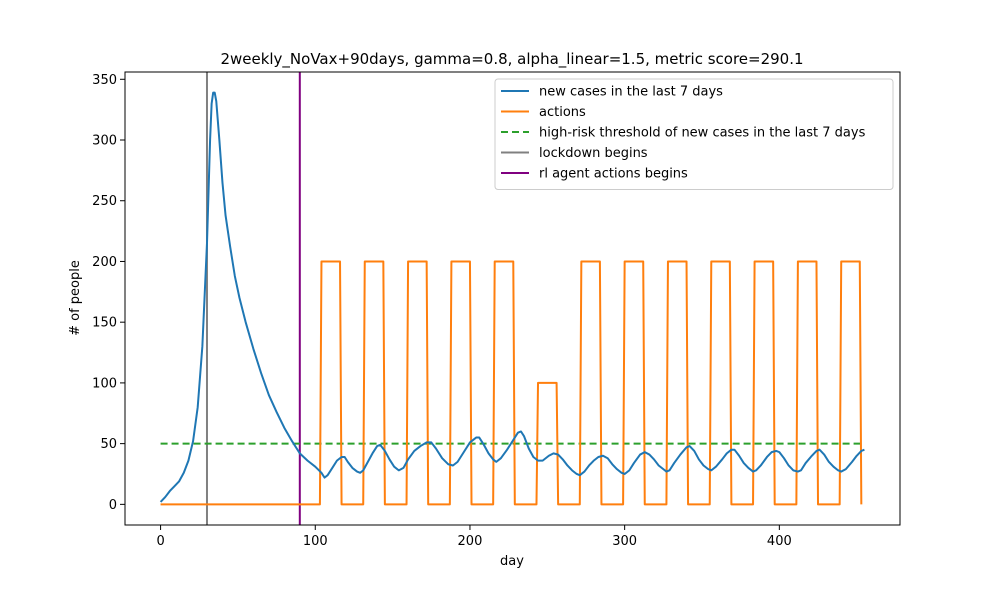  I want to click on y-tick-label: 100, so click(104, 383).